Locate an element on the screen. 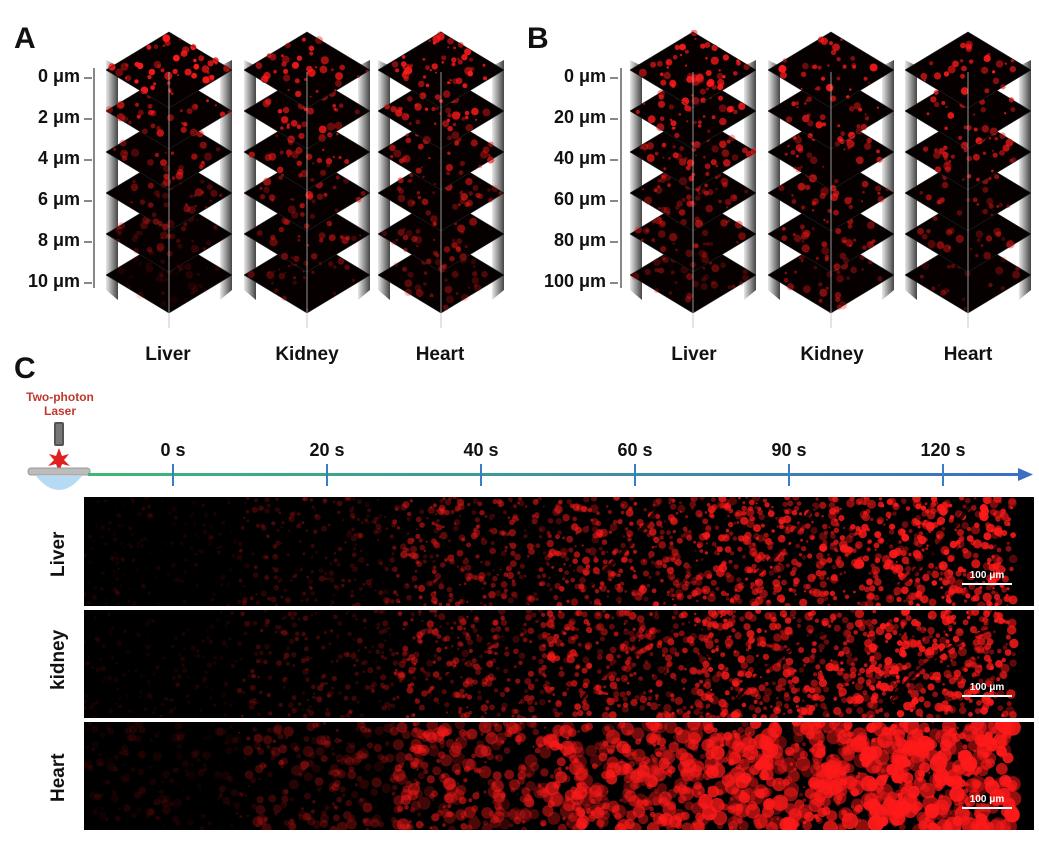 This screenshot has height=859, width=1039. depth-label: 10 μm is located at coordinates (53, 281).